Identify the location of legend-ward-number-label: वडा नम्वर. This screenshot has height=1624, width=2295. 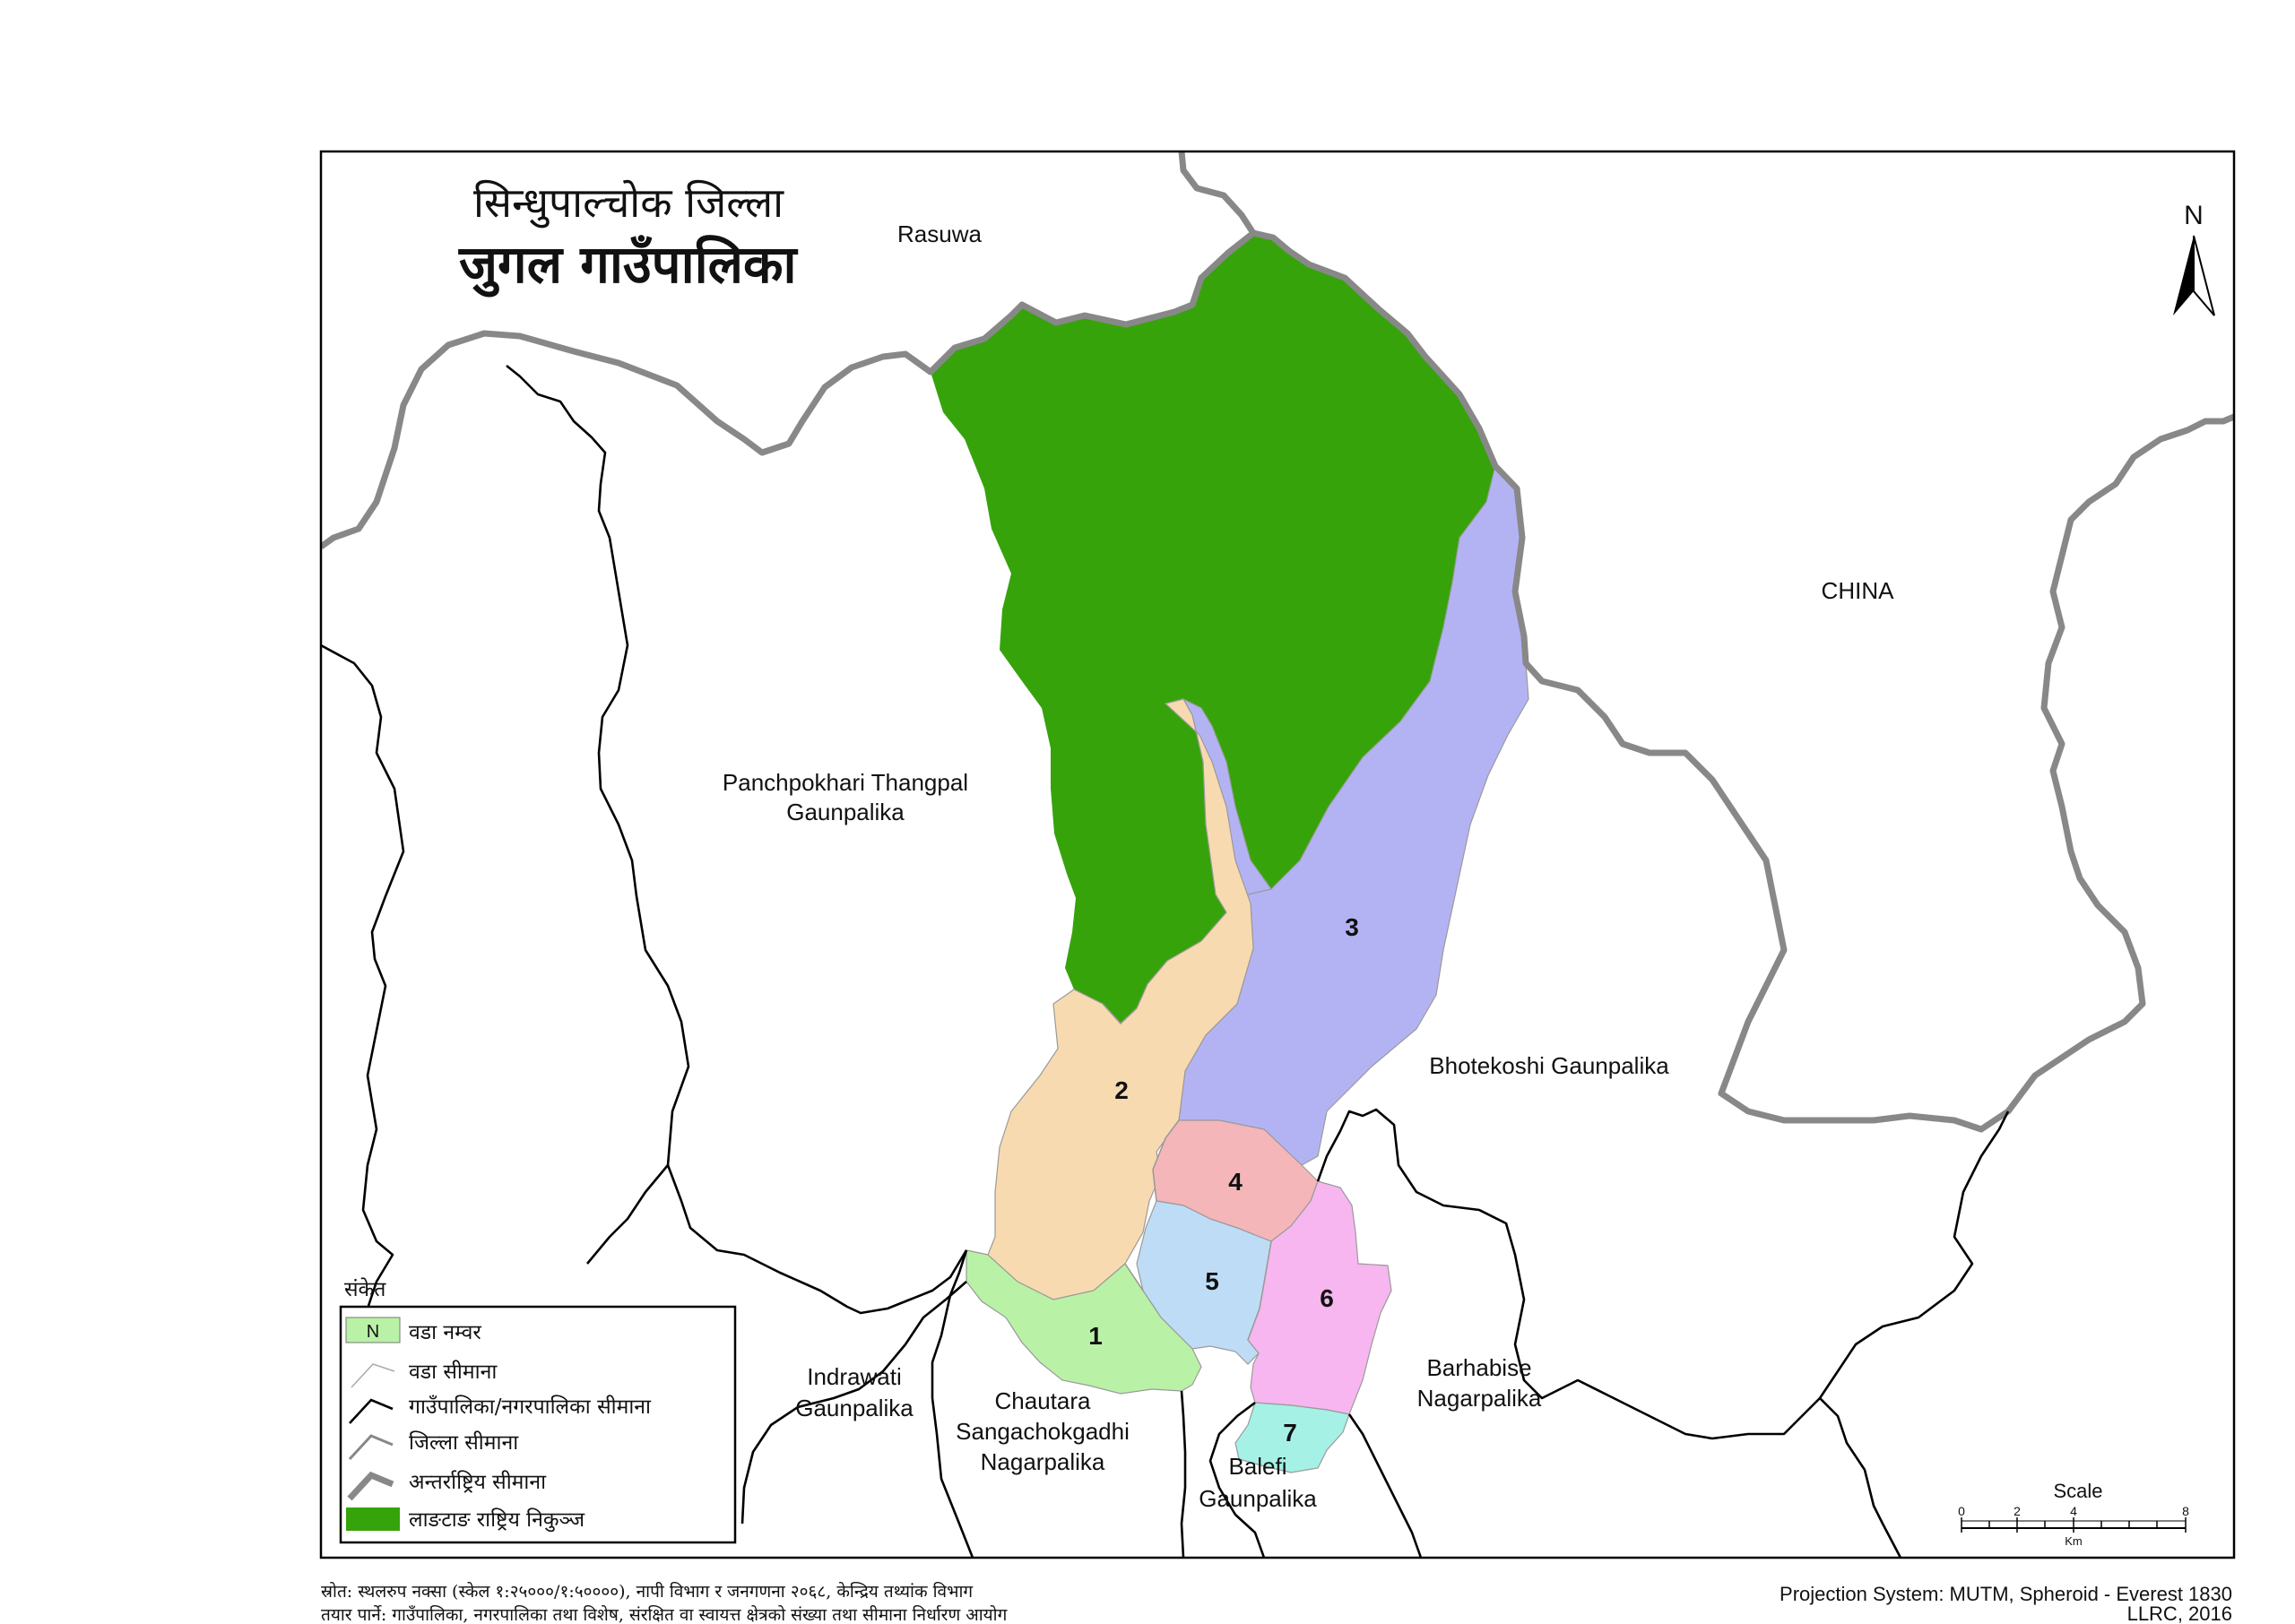
(445, 1332).